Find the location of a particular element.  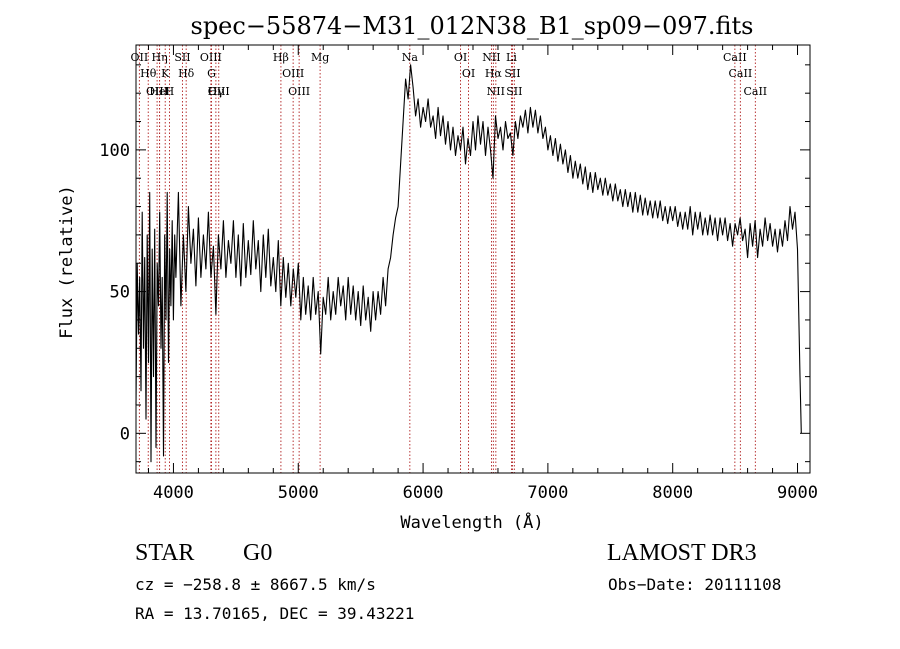

line-marker-label-18: OI is located at coordinates (460, 57).